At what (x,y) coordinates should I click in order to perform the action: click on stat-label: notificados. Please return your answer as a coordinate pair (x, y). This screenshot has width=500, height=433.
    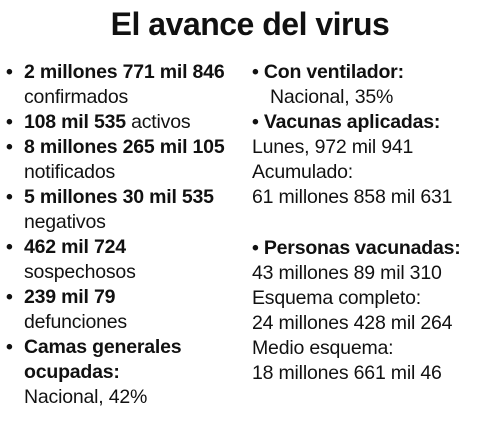
    Looking at the image, I should click on (70, 172).